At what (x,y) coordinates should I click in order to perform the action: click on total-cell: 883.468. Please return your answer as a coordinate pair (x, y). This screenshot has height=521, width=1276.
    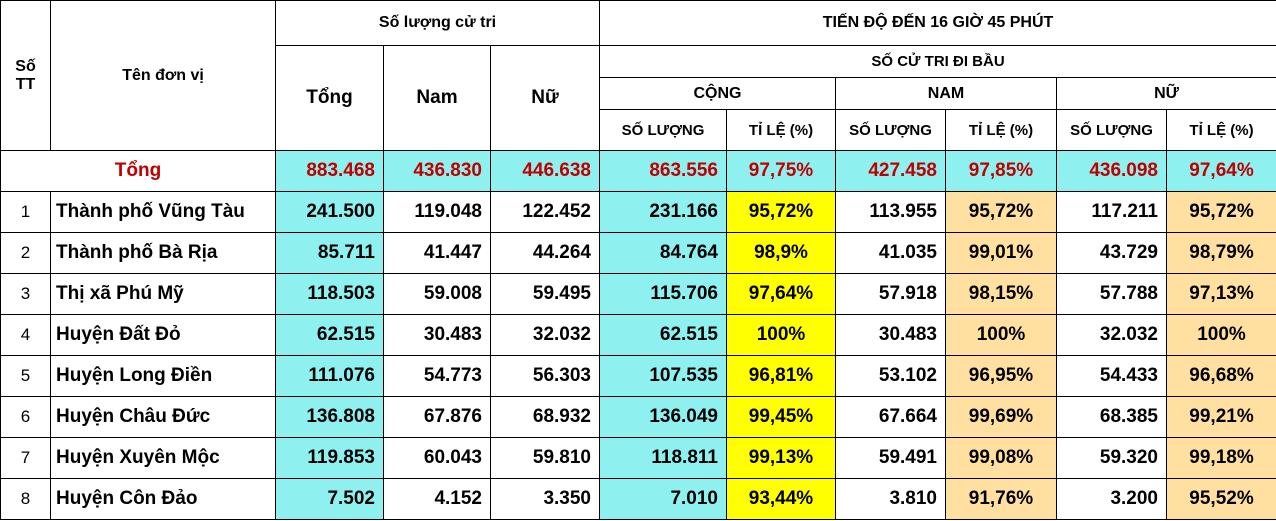
    Looking at the image, I should click on (329, 171).